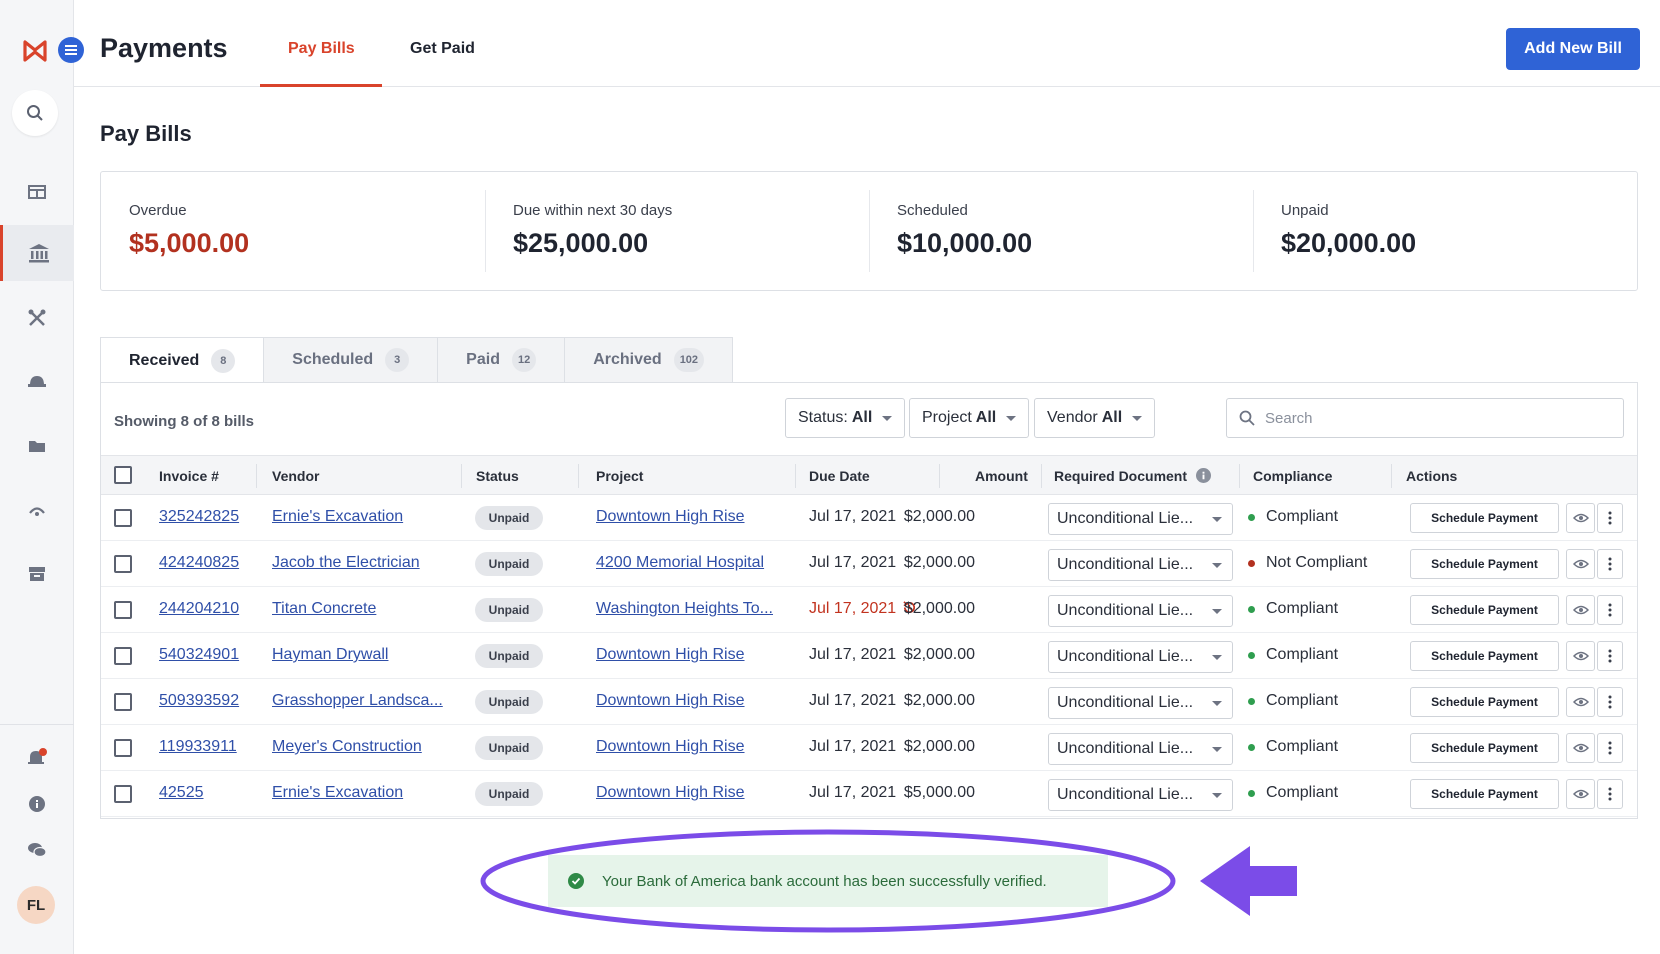 The height and width of the screenshot is (954, 1660). What do you see at coordinates (1305, 210) in the screenshot?
I see `summary-label: Unpaid` at bounding box center [1305, 210].